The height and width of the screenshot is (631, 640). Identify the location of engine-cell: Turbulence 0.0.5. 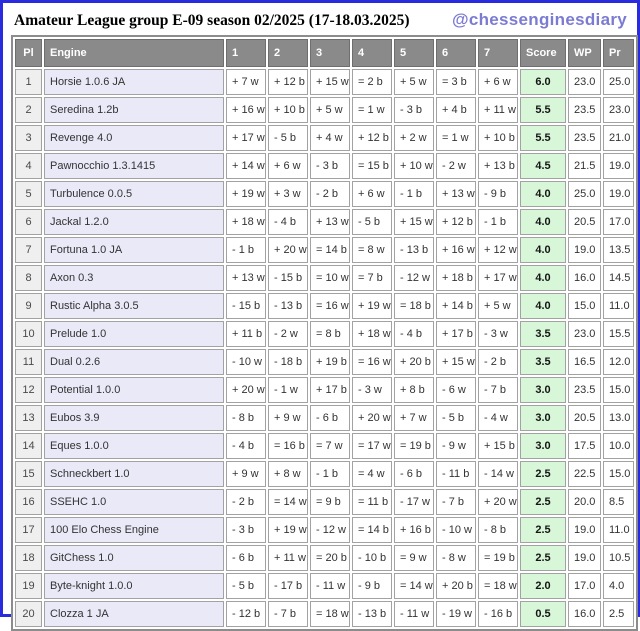
(134, 194).